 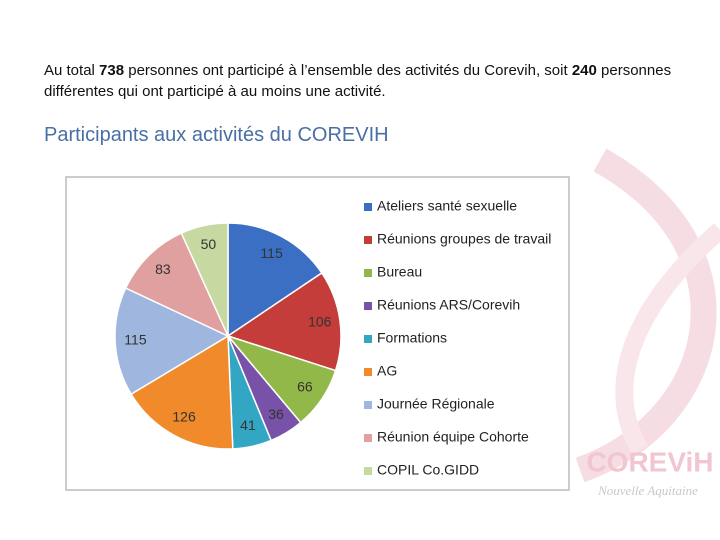 I want to click on legend-label: COPIL Co.GIDD, so click(x=428, y=470).